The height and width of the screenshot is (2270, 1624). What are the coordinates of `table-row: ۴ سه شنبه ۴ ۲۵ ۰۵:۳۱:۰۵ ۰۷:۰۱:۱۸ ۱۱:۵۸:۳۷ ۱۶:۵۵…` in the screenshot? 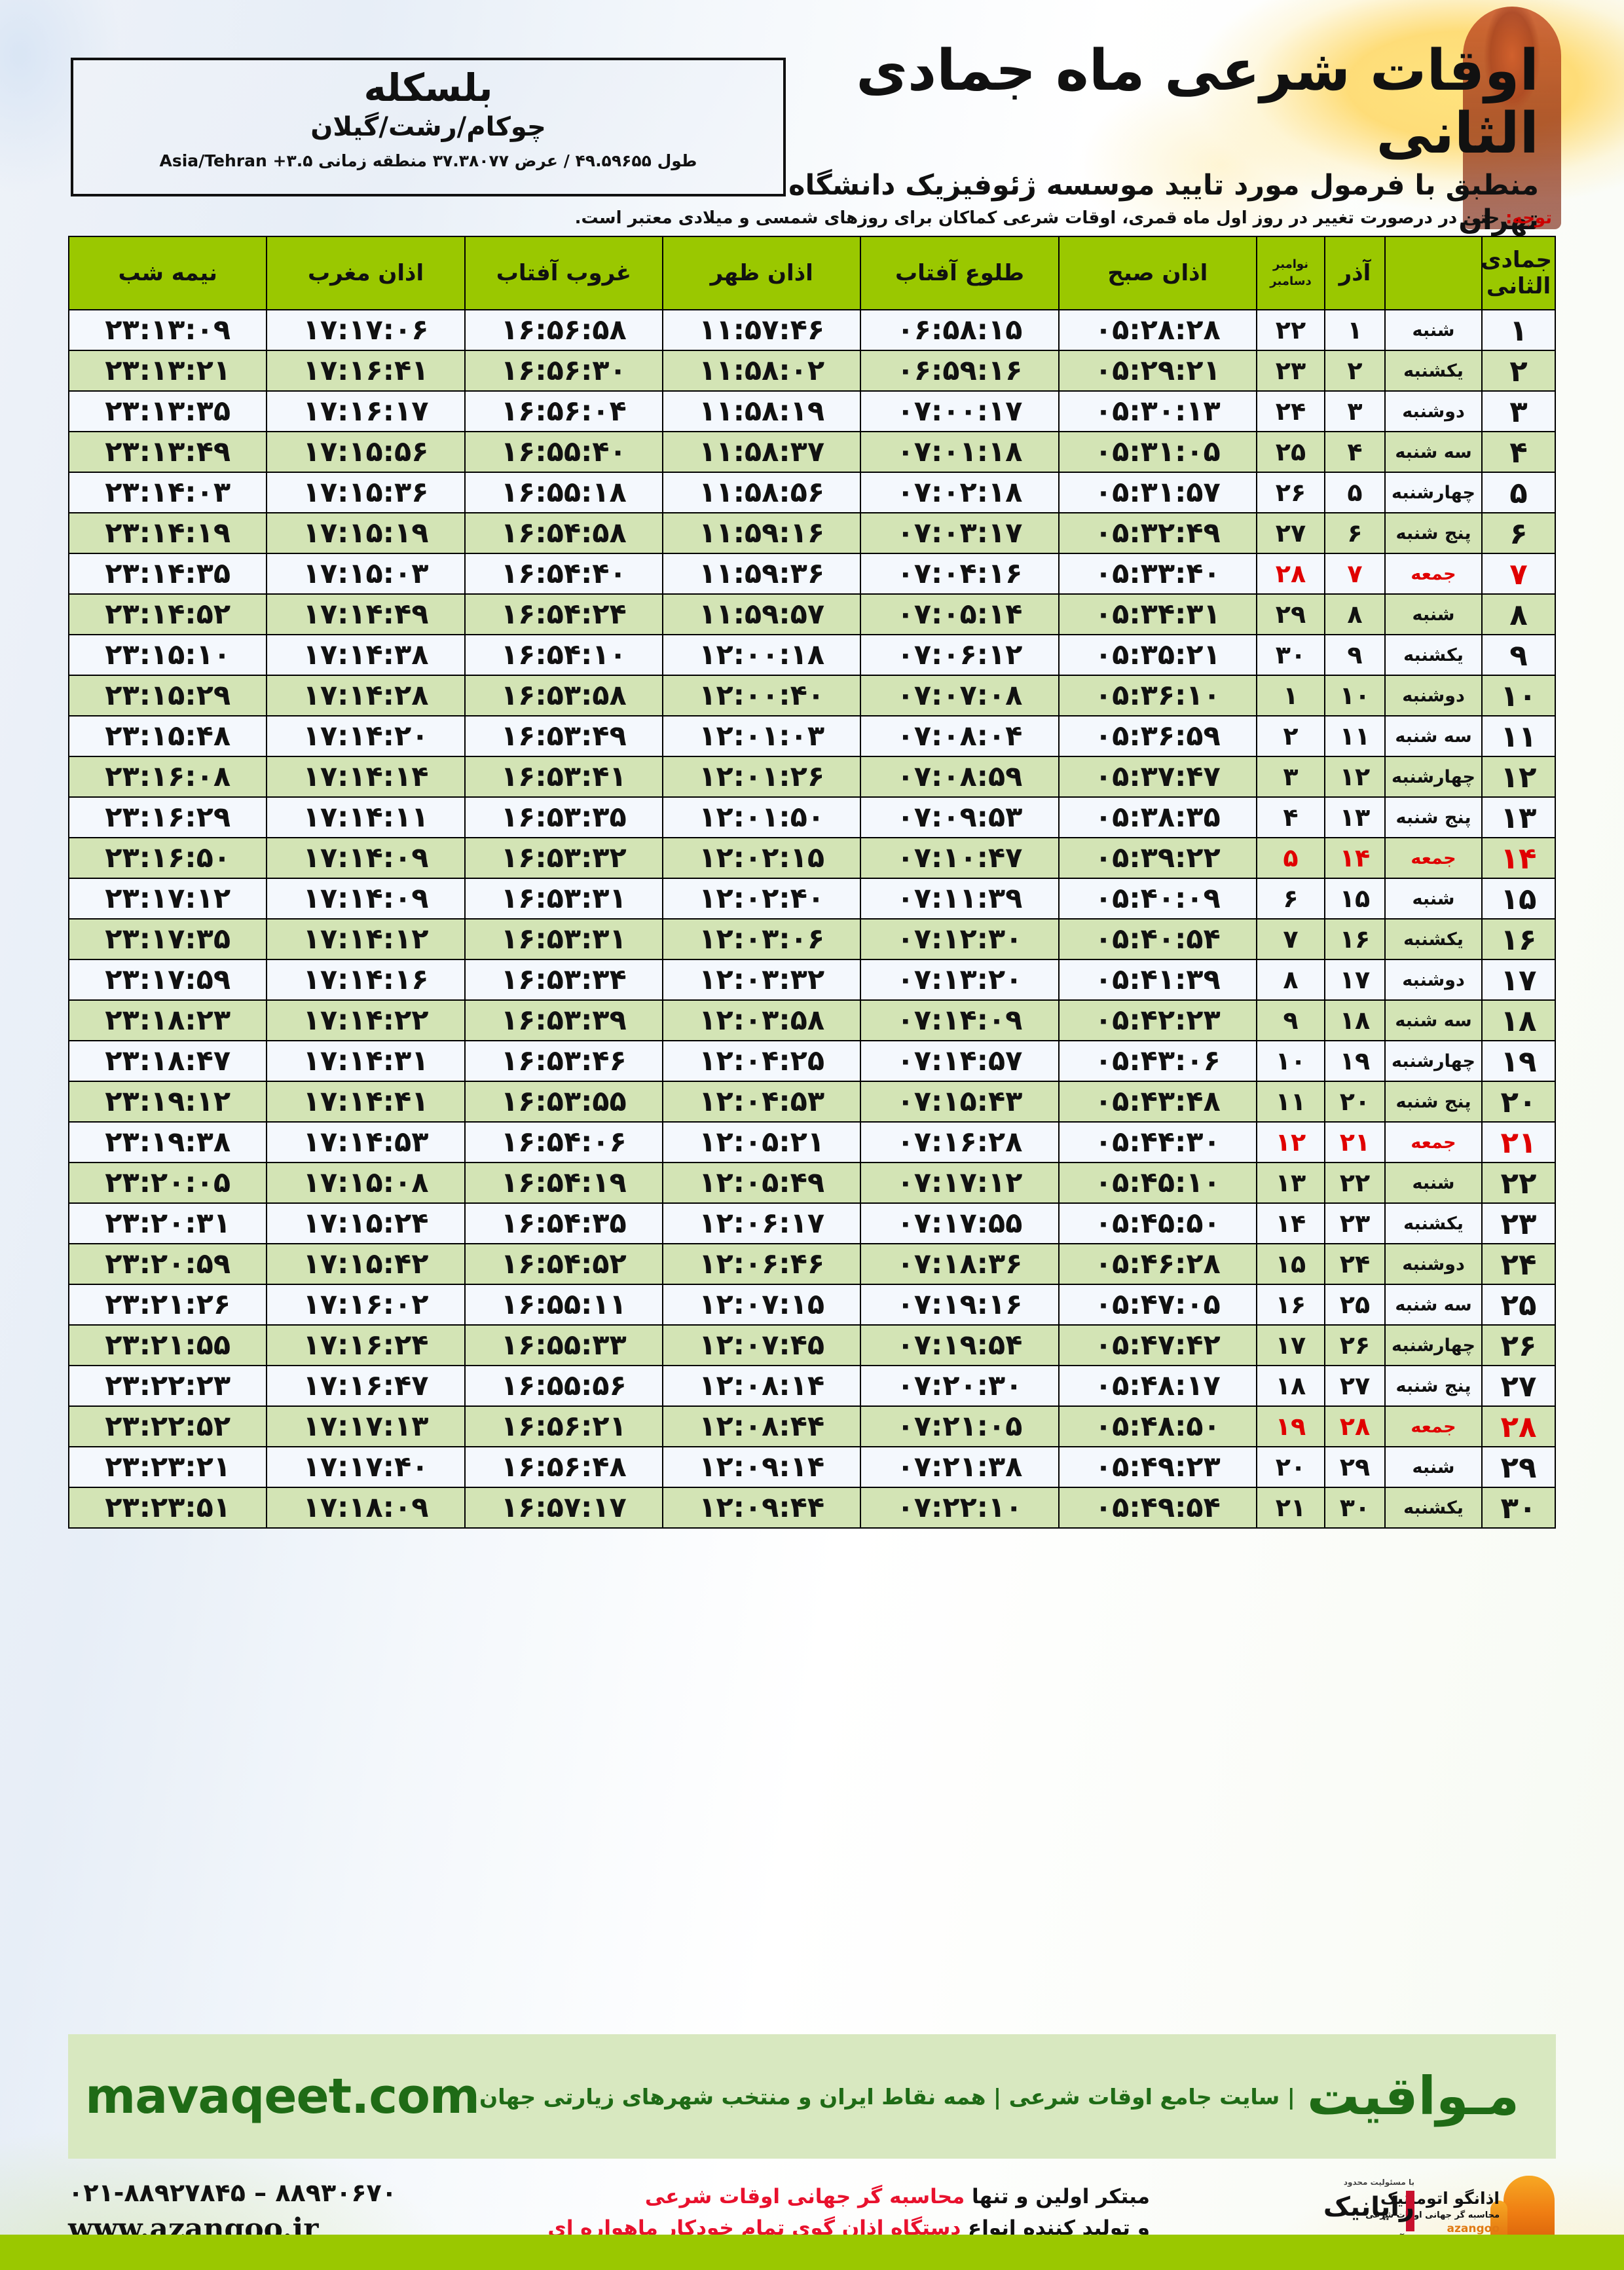 It's located at (811, 452).